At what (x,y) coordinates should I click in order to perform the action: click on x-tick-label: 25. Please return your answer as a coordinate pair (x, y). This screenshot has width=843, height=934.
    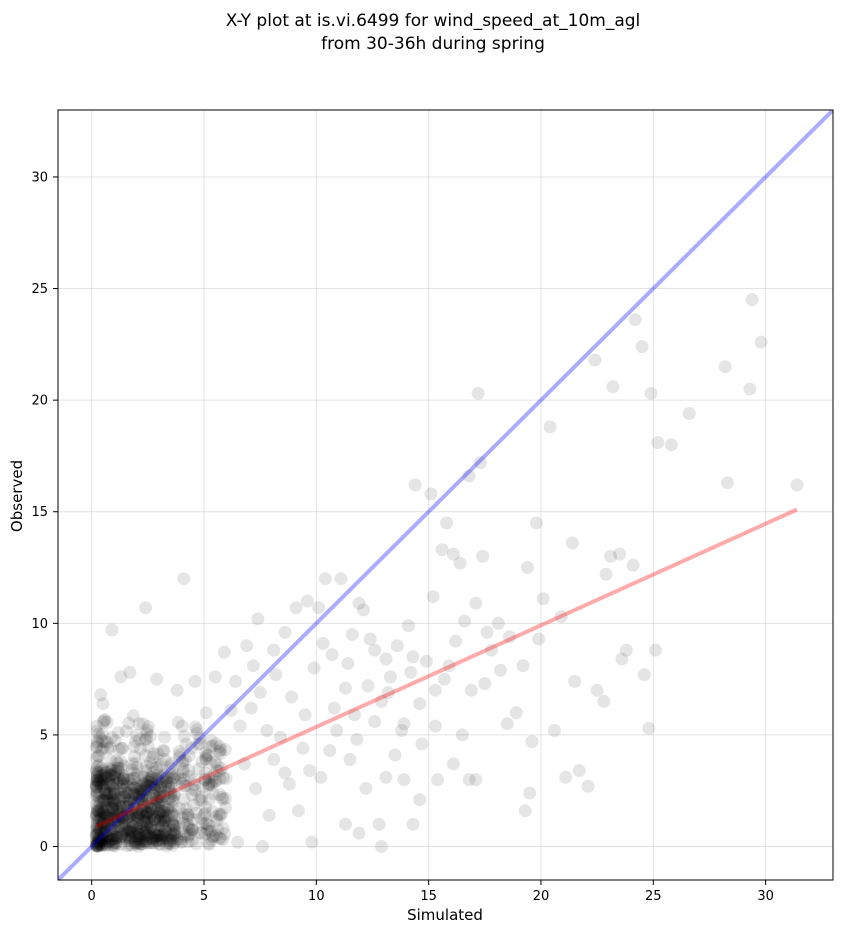
    Looking at the image, I should click on (653, 896).